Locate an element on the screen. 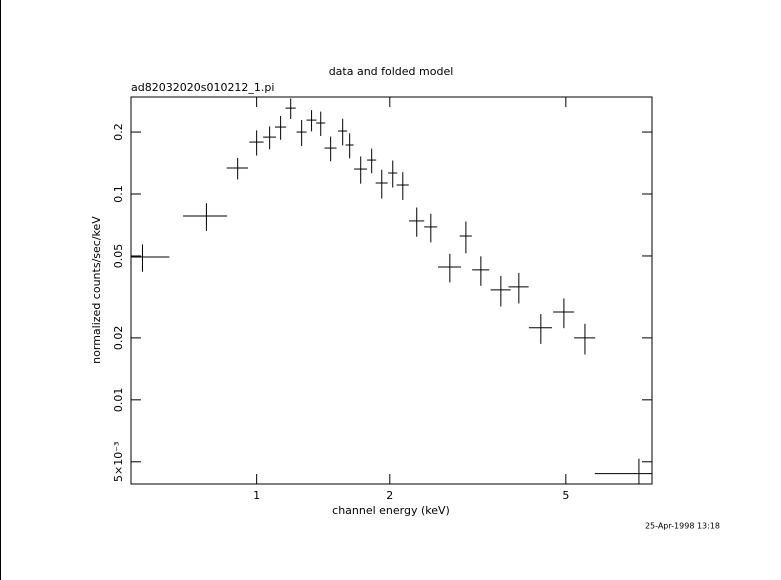 The image size is (781, 580). chart-title: data and folded model is located at coordinates (391, 71).